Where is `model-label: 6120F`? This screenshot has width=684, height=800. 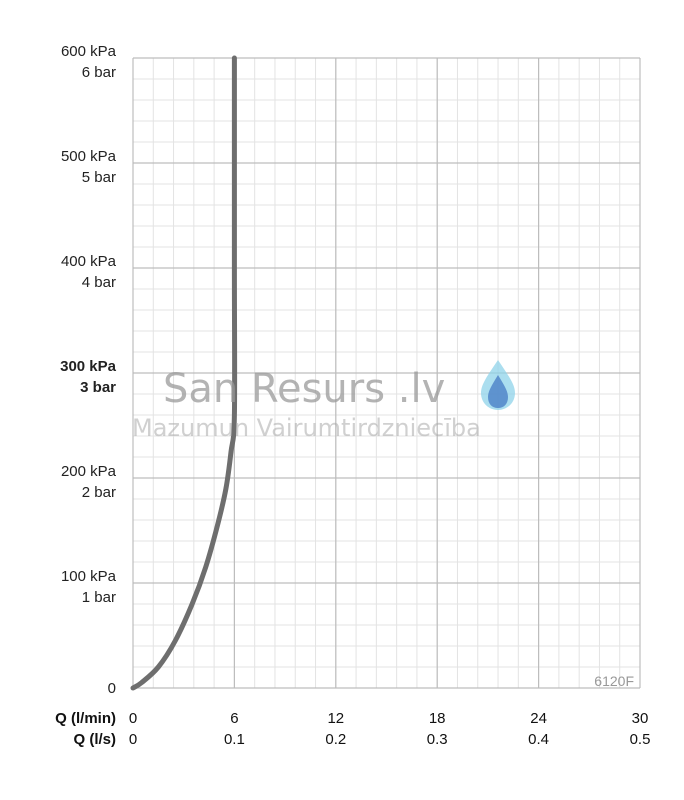 model-label: 6120F is located at coordinates (614, 681).